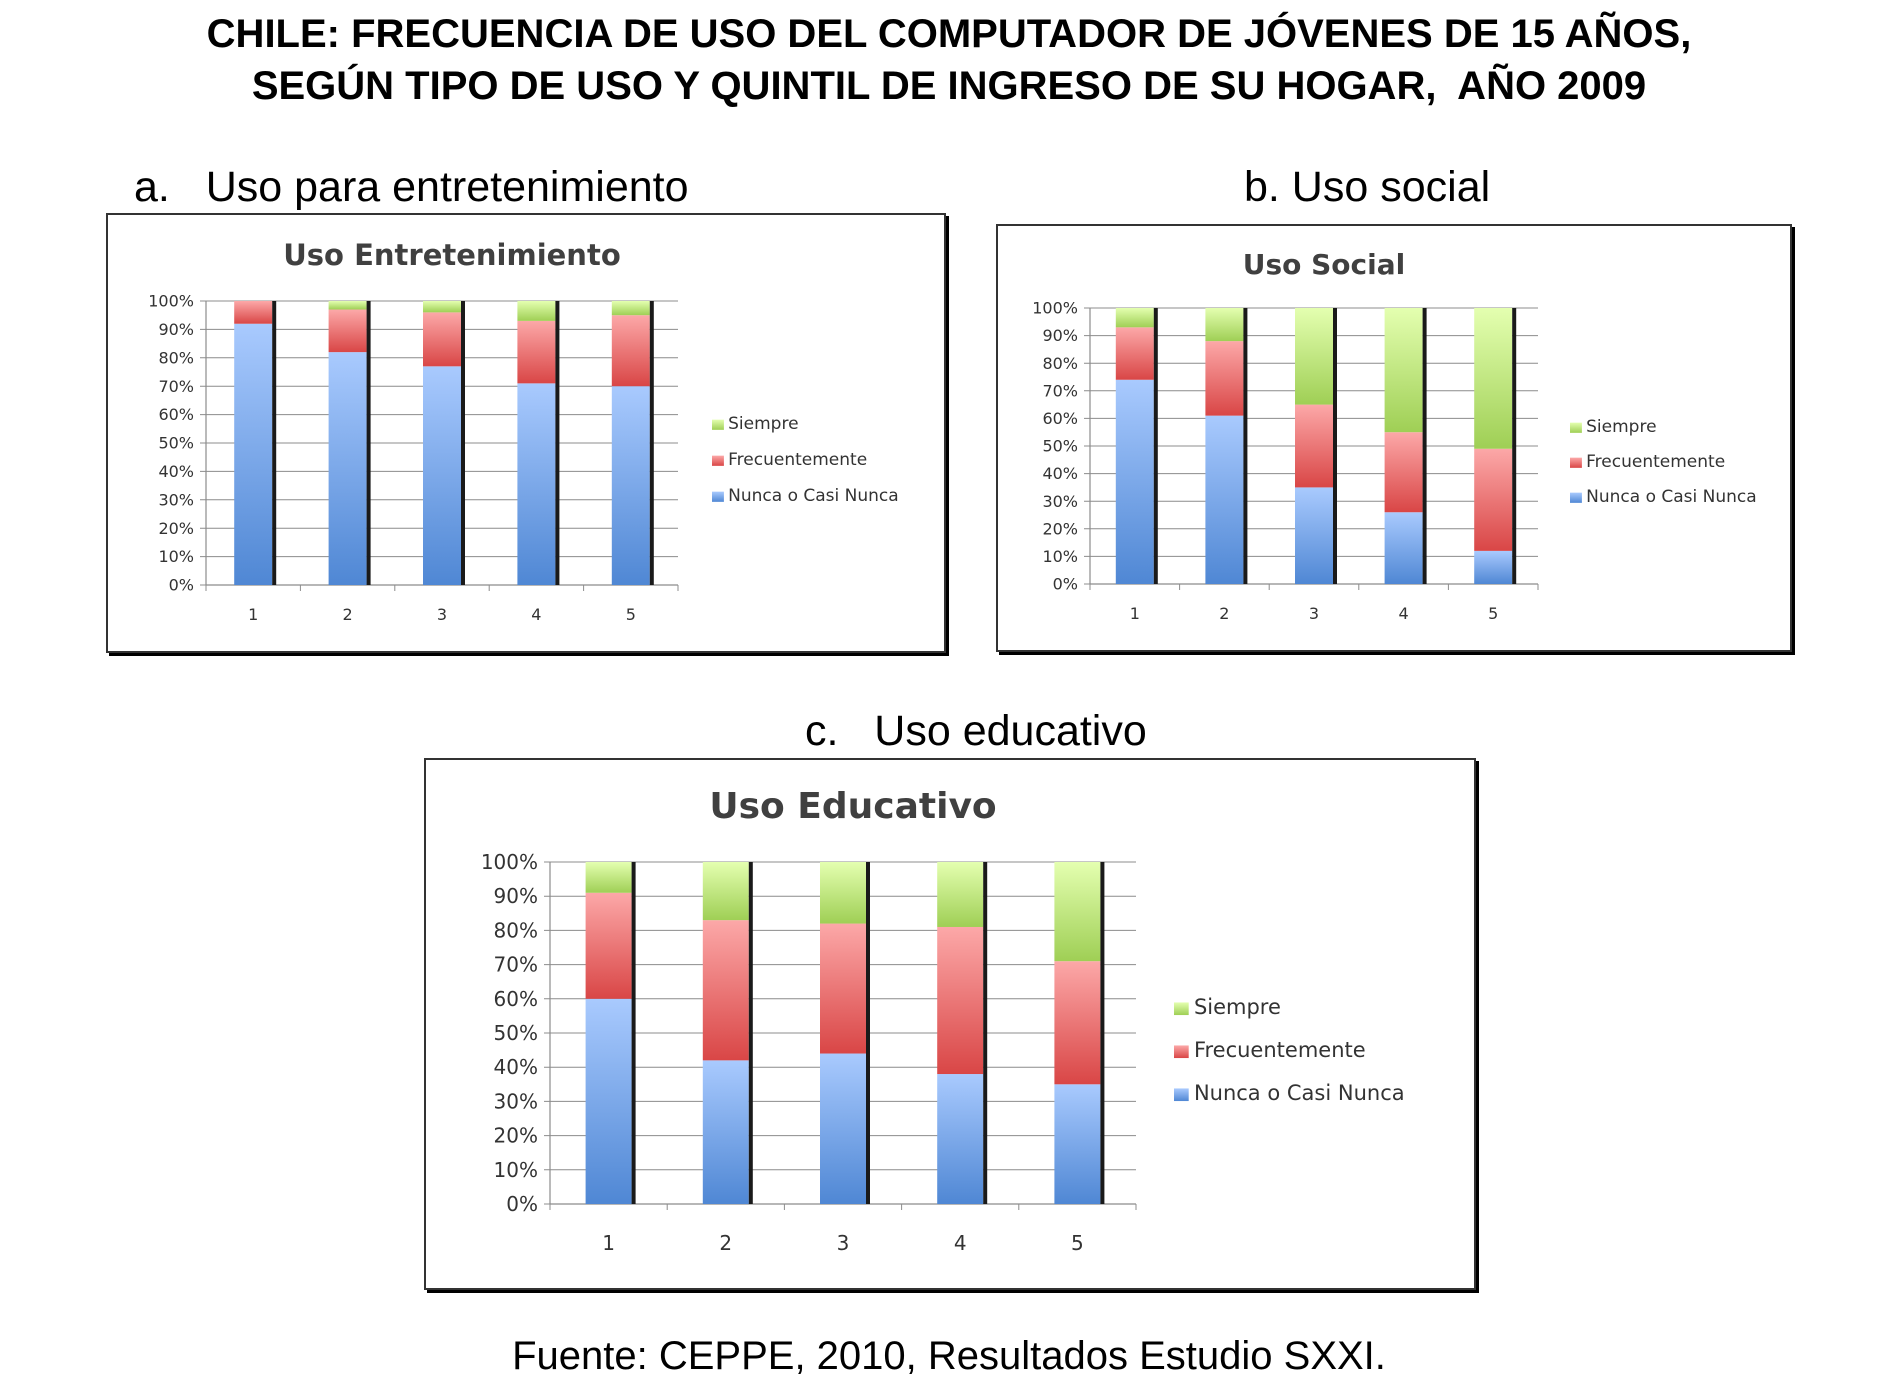 This screenshot has width=1898, height=1389. I want to click on caption-a: a. Uso para entretenimiento, so click(411, 187).